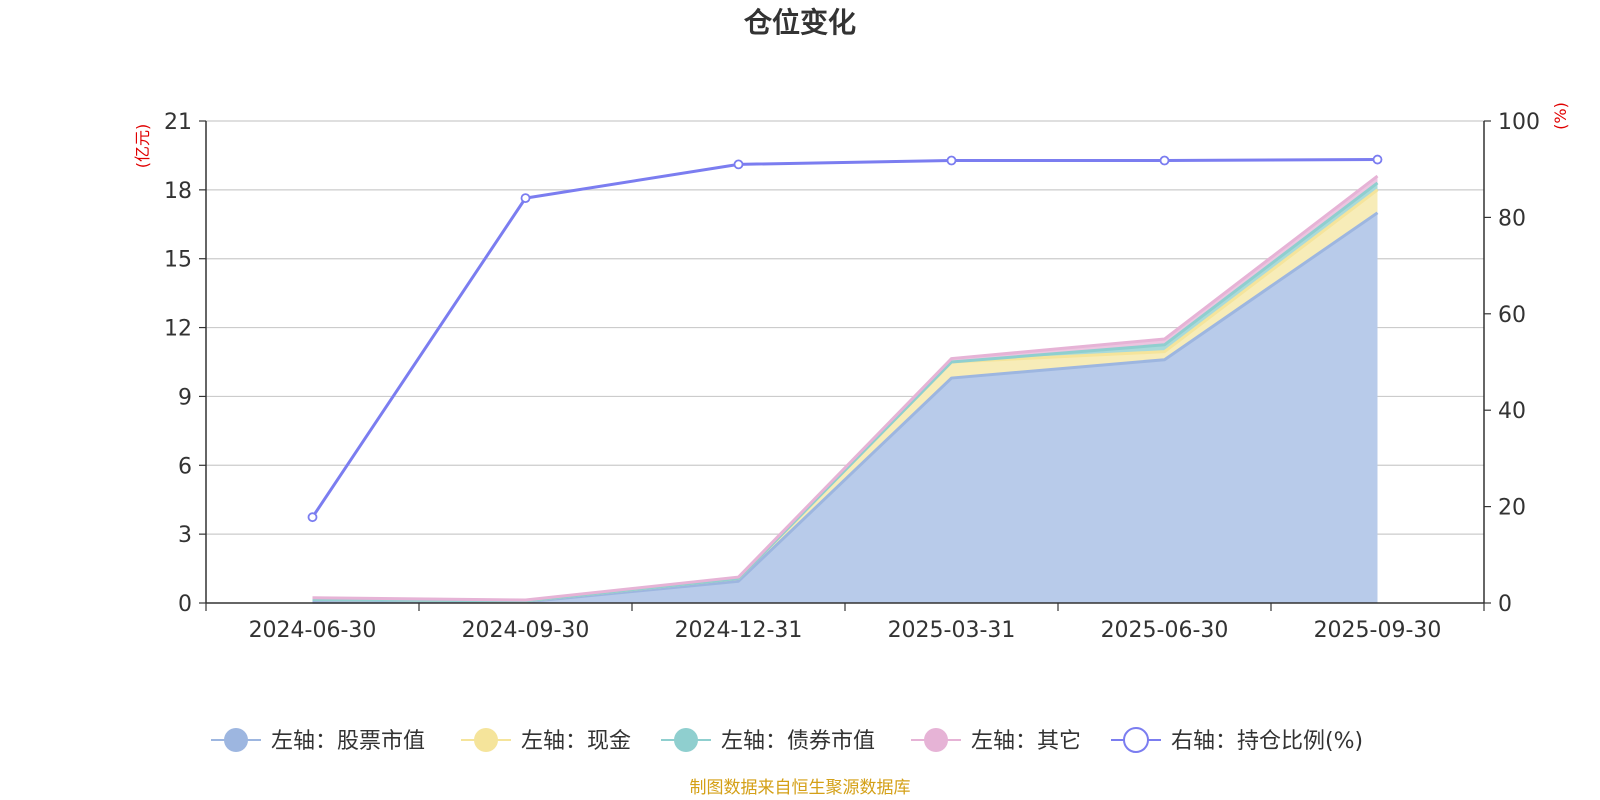  I want to click on legend-item: 左轴：其它, so click(996, 741).